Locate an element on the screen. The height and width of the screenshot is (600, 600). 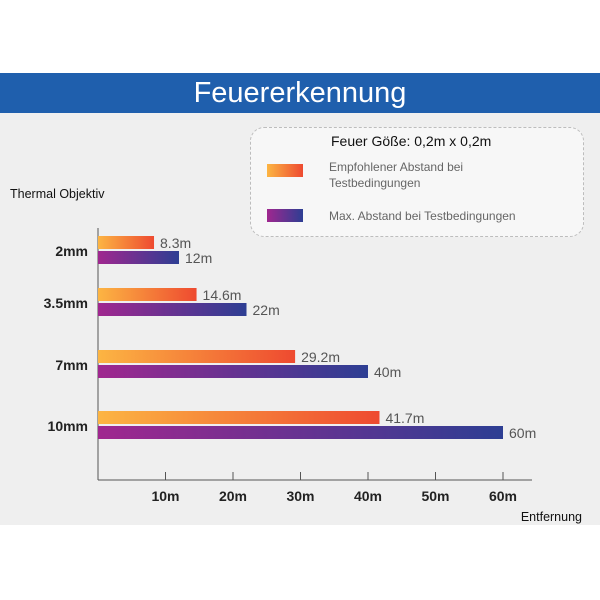
bar-value-label: 8.3m is located at coordinates (175, 243).